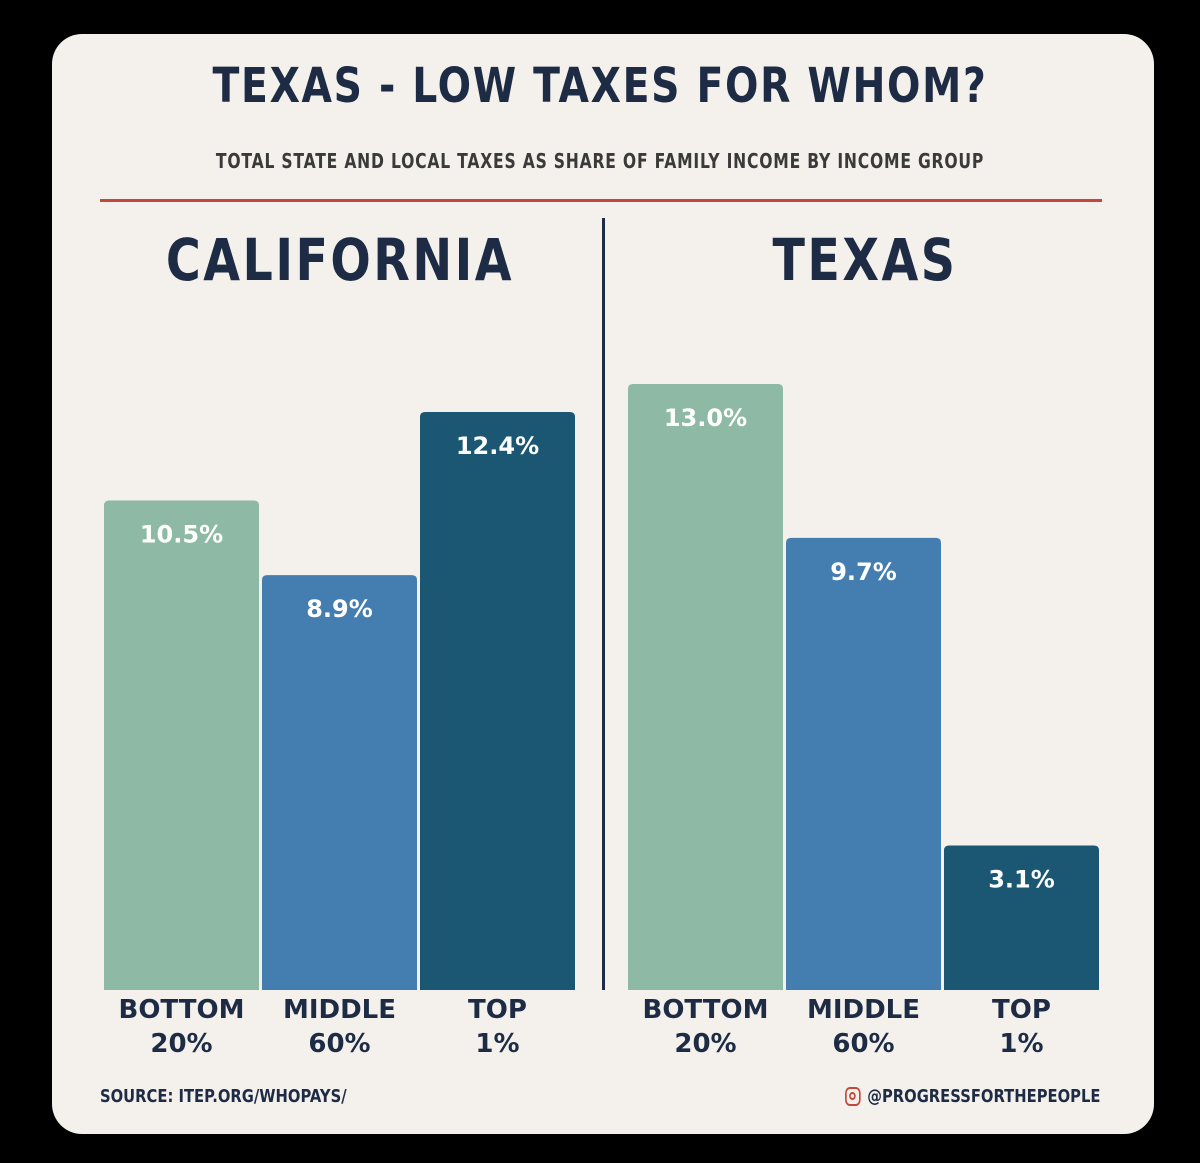  I want to click on panel-title-california: CALIFORNIA, so click(340, 260).